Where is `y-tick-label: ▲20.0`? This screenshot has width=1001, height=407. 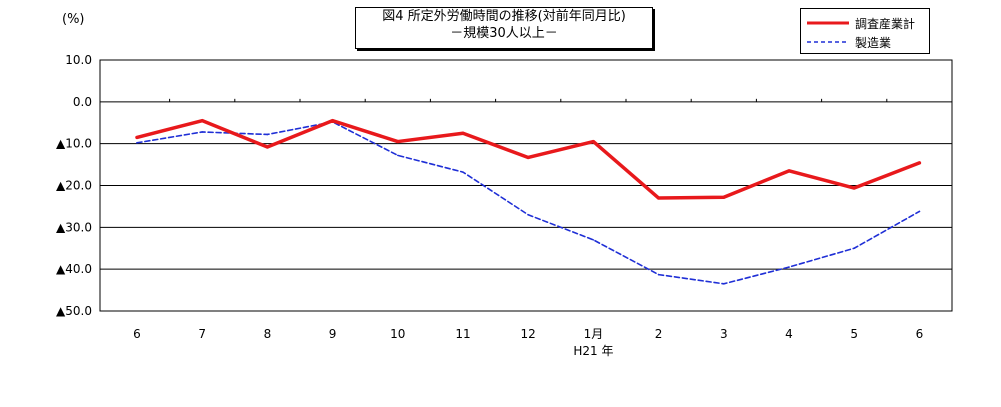
y-tick-label: ▲20.0 is located at coordinates (74, 186).